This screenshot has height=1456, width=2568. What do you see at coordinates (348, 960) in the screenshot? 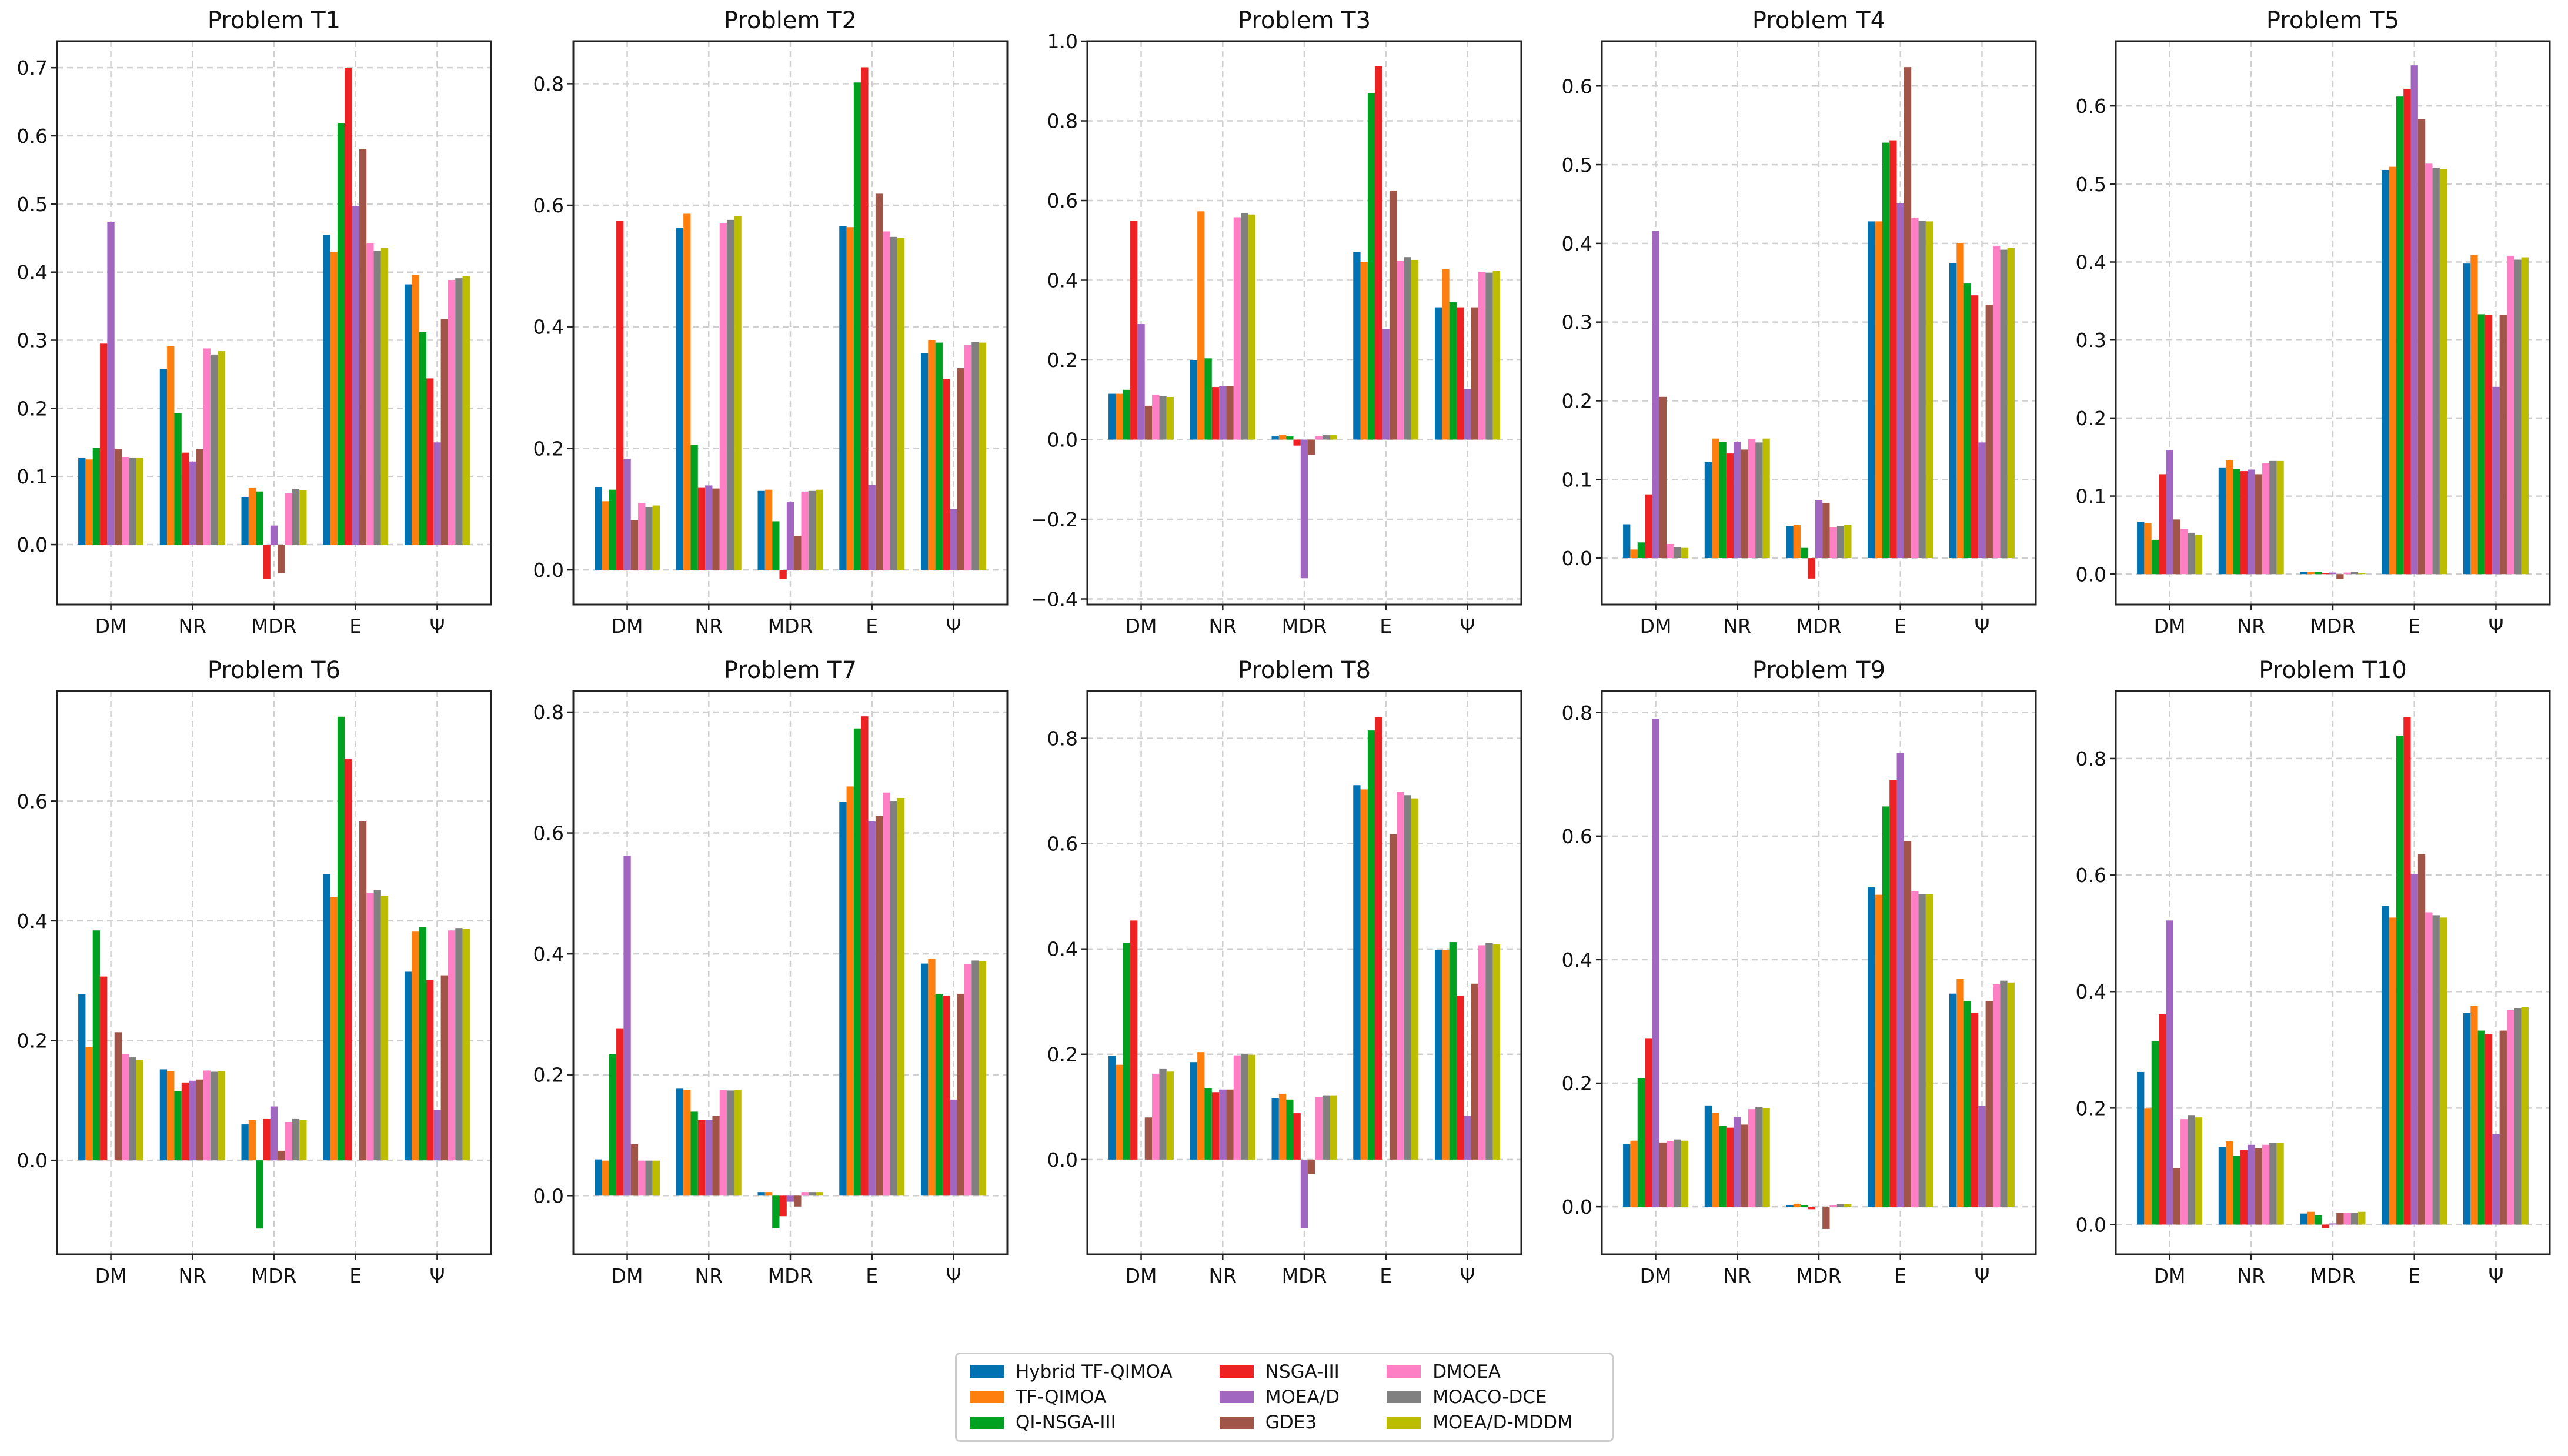
I see `bar-nsga-iii-e` at bounding box center [348, 960].